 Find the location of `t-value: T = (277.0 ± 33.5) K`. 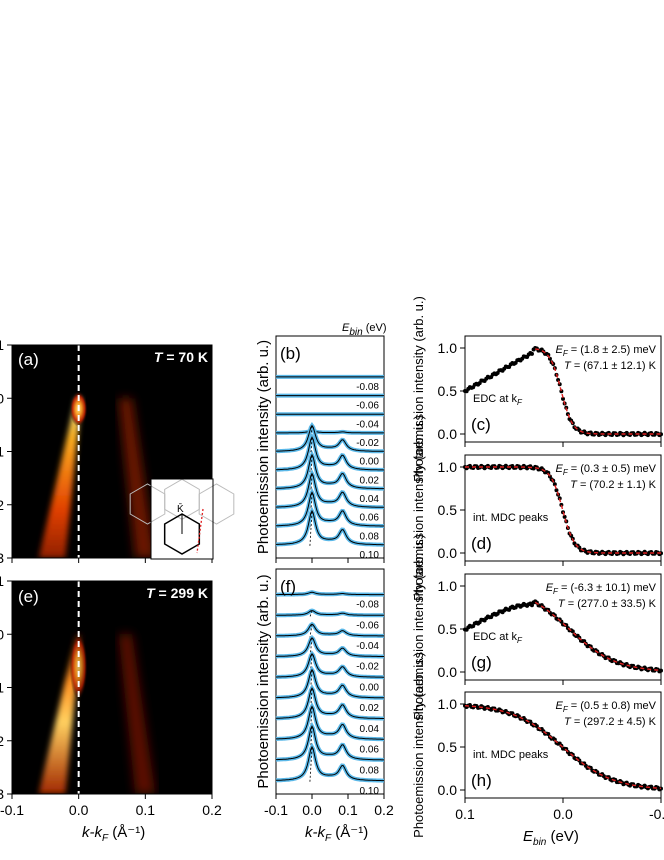

t-value: T = (277.0 ± 33.5) K is located at coordinates (607, 604).